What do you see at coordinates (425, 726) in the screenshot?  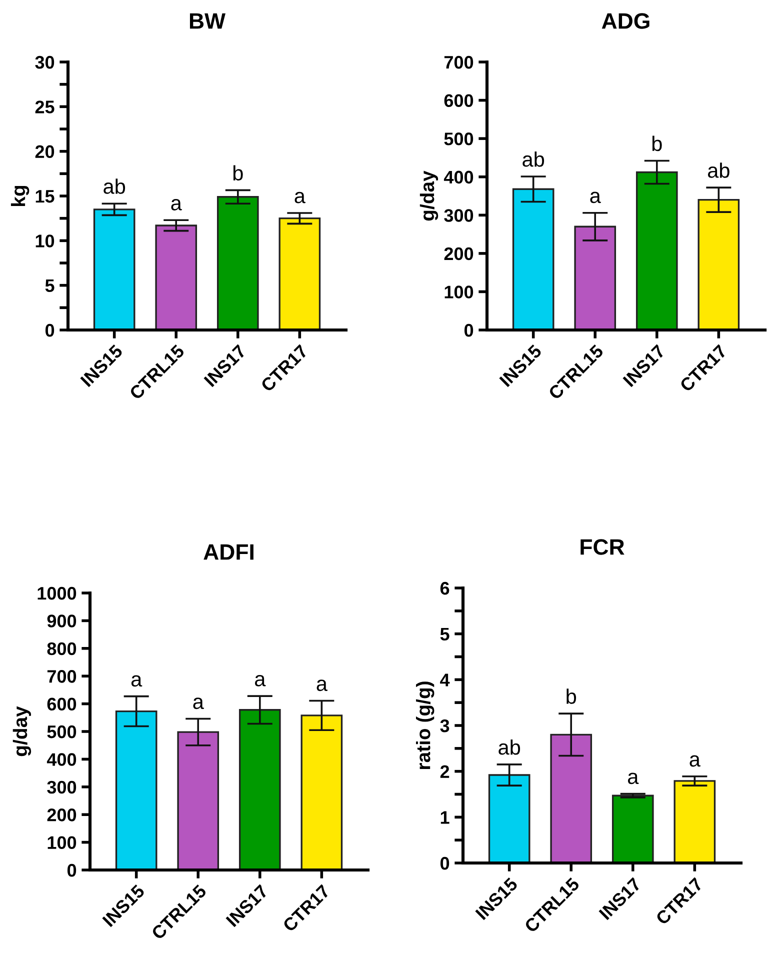 I see `y-axis-title: ratio (g/g)` at bounding box center [425, 726].